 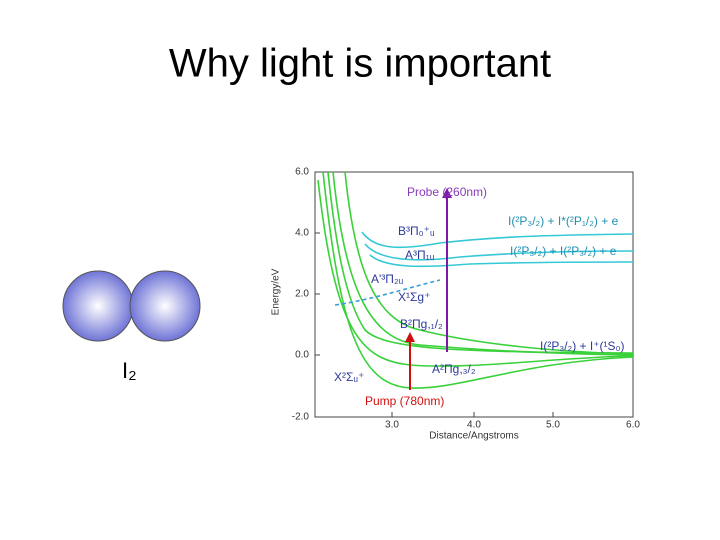 What do you see at coordinates (416, 231) in the screenshot?
I see `state-label: B³Π₀⁺ᵤ` at bounding box center [416, 231].